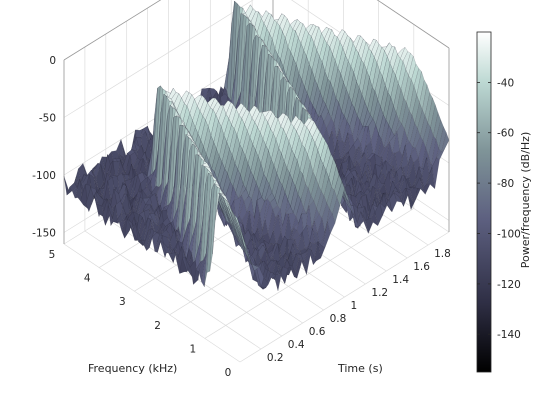 The width and height of the screenshot is (560, 420). I want to click on y-tick-label: 1, so click(192, 349).